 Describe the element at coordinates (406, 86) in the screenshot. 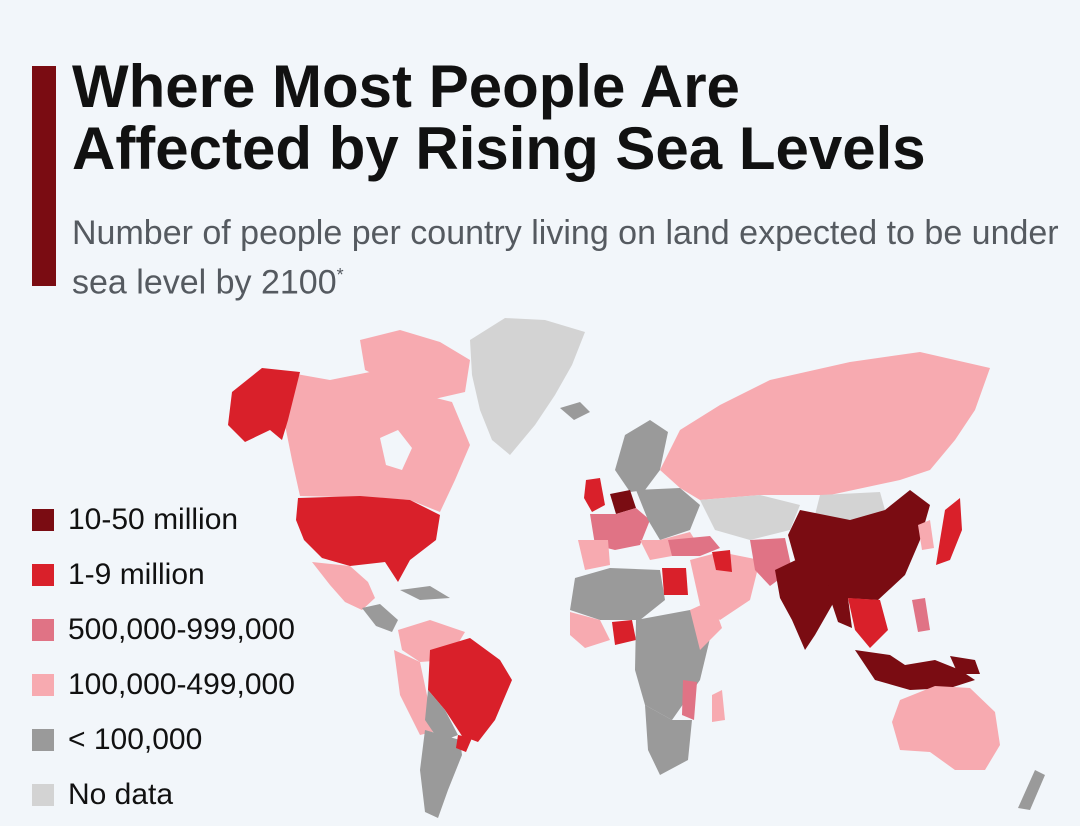

I see `title-line-1: Where Most People Are` at that location.